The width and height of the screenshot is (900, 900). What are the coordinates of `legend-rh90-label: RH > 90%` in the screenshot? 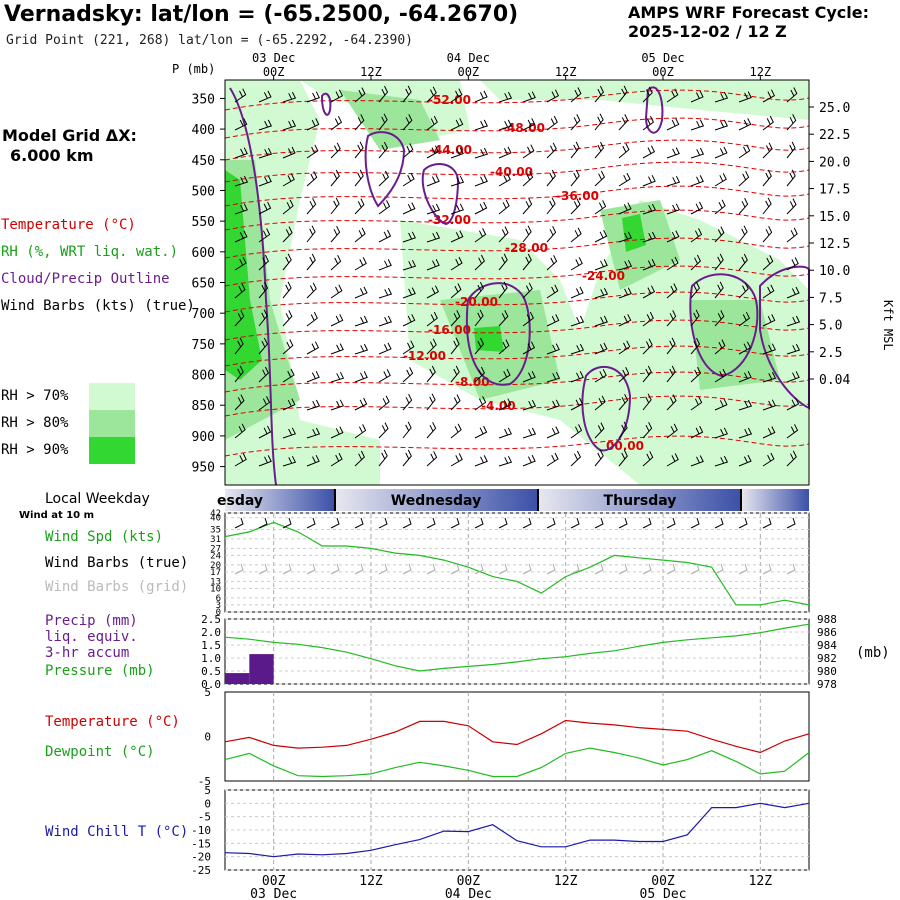 It's located at (35, 450).